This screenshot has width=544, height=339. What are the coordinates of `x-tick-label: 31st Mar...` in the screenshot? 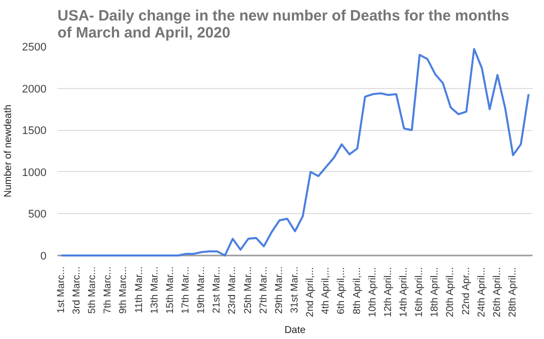 It's located at (295, 290).